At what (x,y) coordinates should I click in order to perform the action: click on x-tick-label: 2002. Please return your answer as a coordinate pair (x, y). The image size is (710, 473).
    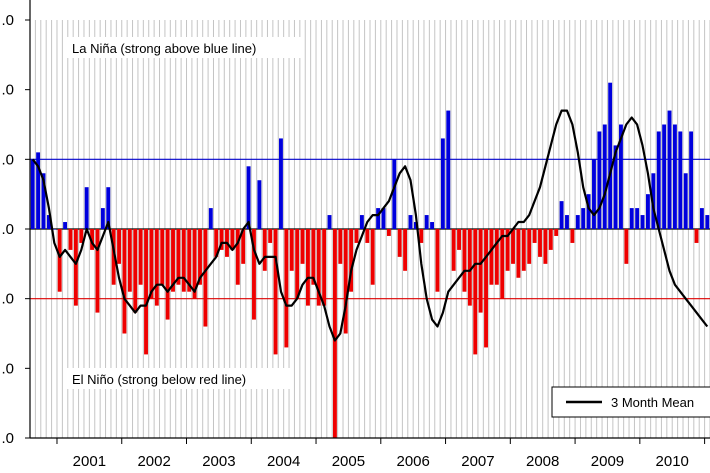
    Looking at the image, I should click on (153, 461).